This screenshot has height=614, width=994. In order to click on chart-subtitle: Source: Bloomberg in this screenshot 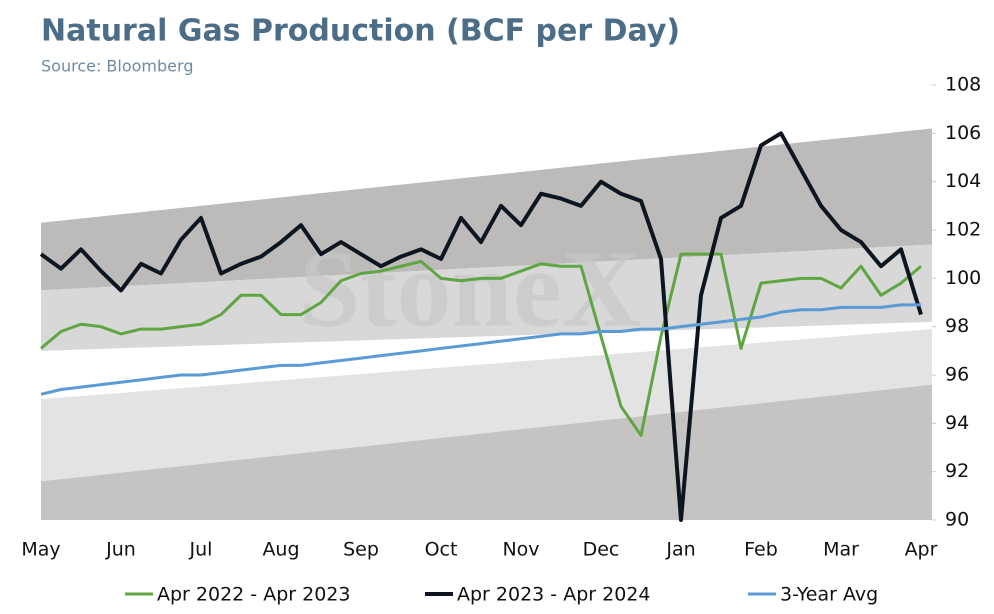, I will do `click(117, 66)`.